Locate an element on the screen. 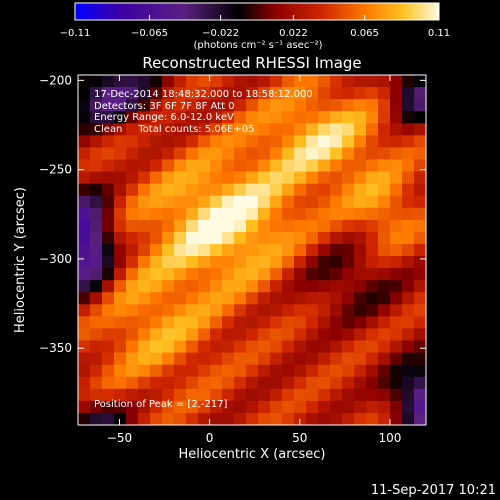 The image size is (500, 500). colorbar-tick-label: −0.11 is located at coordinates (75, 33).